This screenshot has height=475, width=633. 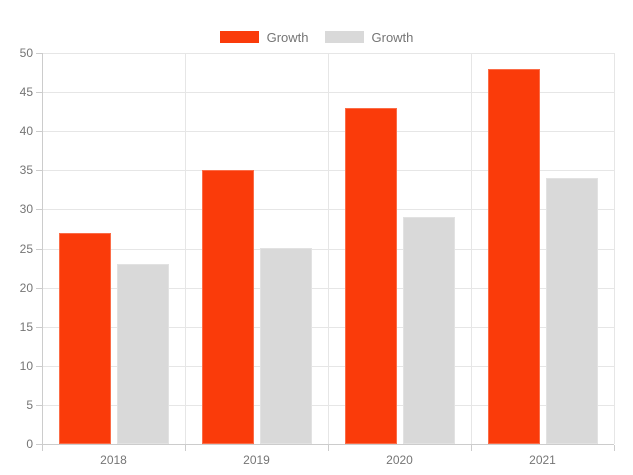 I want to click on x-axis-category-label: 2020, so click(x=399, y=460).